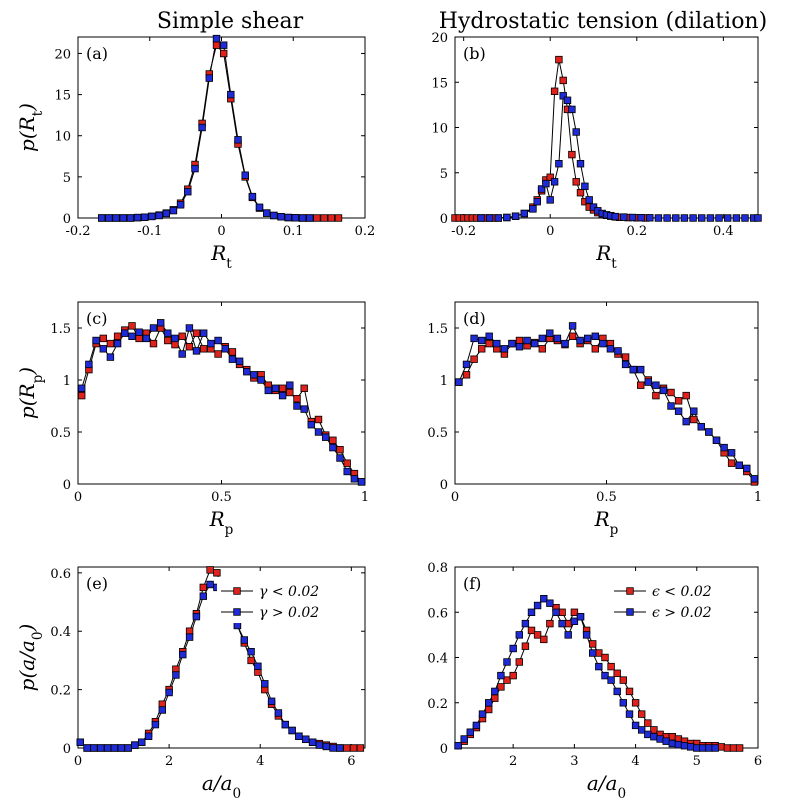 The height and width of the screenshot is (812, 797). What do you see at coordinates (77, 231) in the screenshot?
I see `x-tick-label: -0.2` at bounding box center [77, 231].